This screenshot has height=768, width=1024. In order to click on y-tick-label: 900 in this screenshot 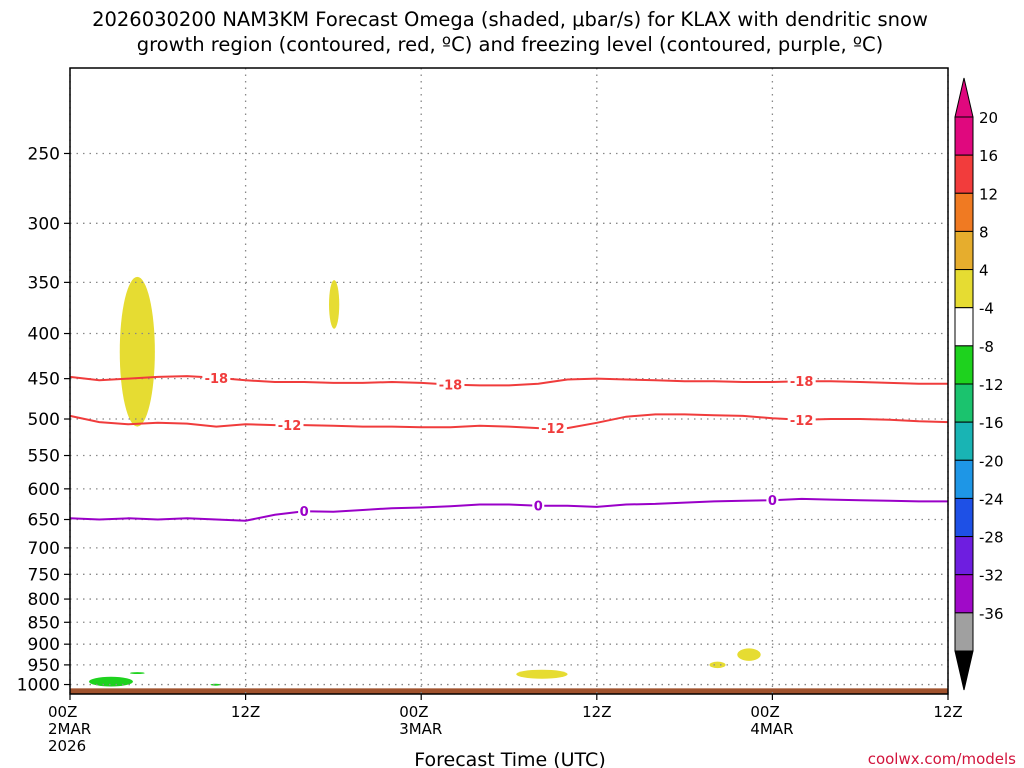, I will do `click(44, 645)`.